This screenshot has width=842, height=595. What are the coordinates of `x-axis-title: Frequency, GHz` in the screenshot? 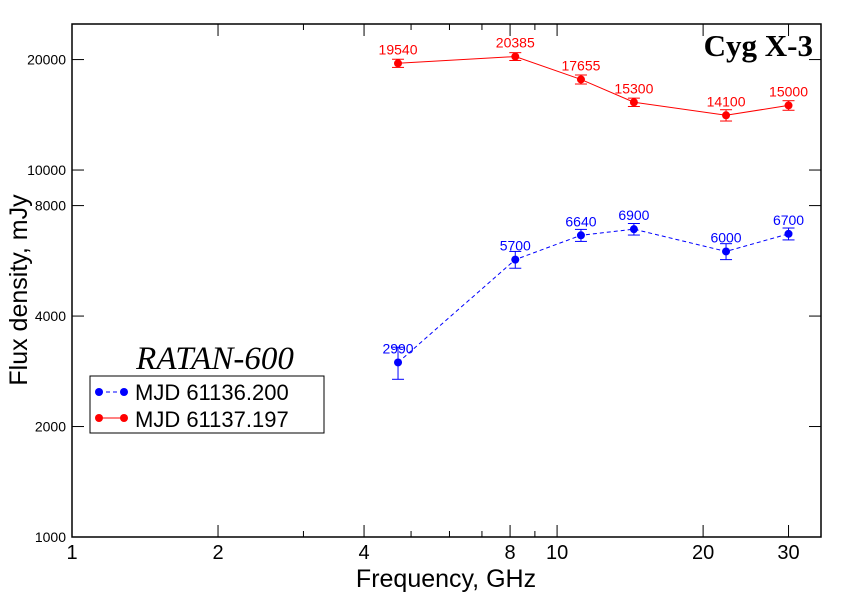 It's located at (446, 579).